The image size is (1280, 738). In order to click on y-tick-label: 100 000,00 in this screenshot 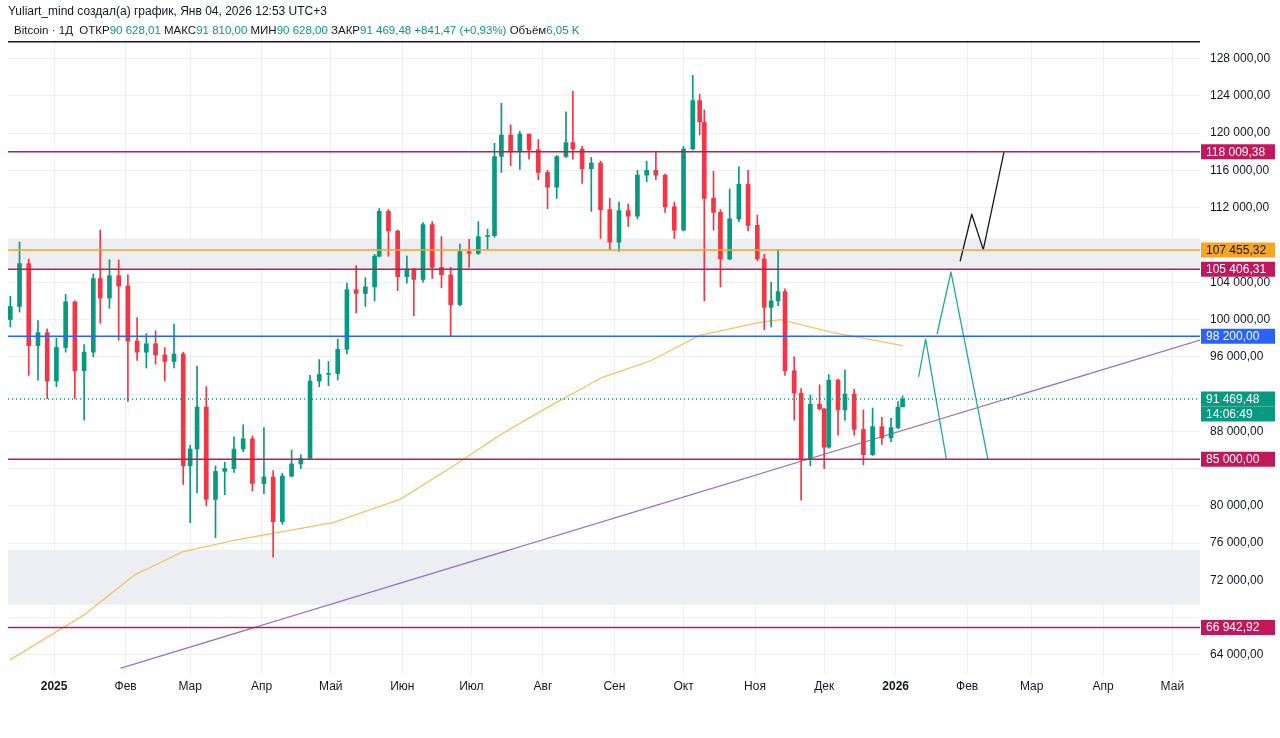, I will do `click(1240, 318)`.